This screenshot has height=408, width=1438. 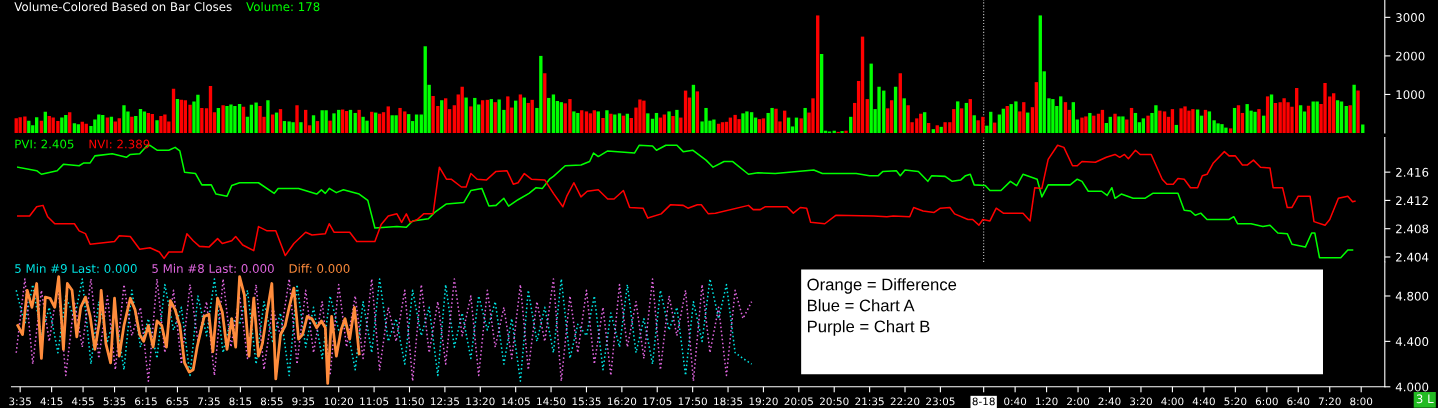 What do you see at coordinates (1109, 401) in the screenshot?
I see `x-tick-label: 2:40` at bounding box center [1109, 401].